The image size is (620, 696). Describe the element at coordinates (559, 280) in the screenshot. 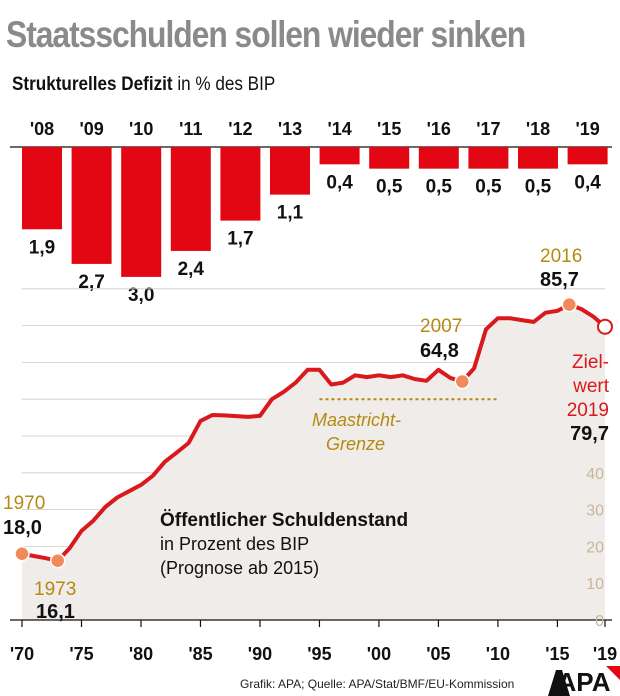

I see `highlight-value-label: 85,7` at that location.